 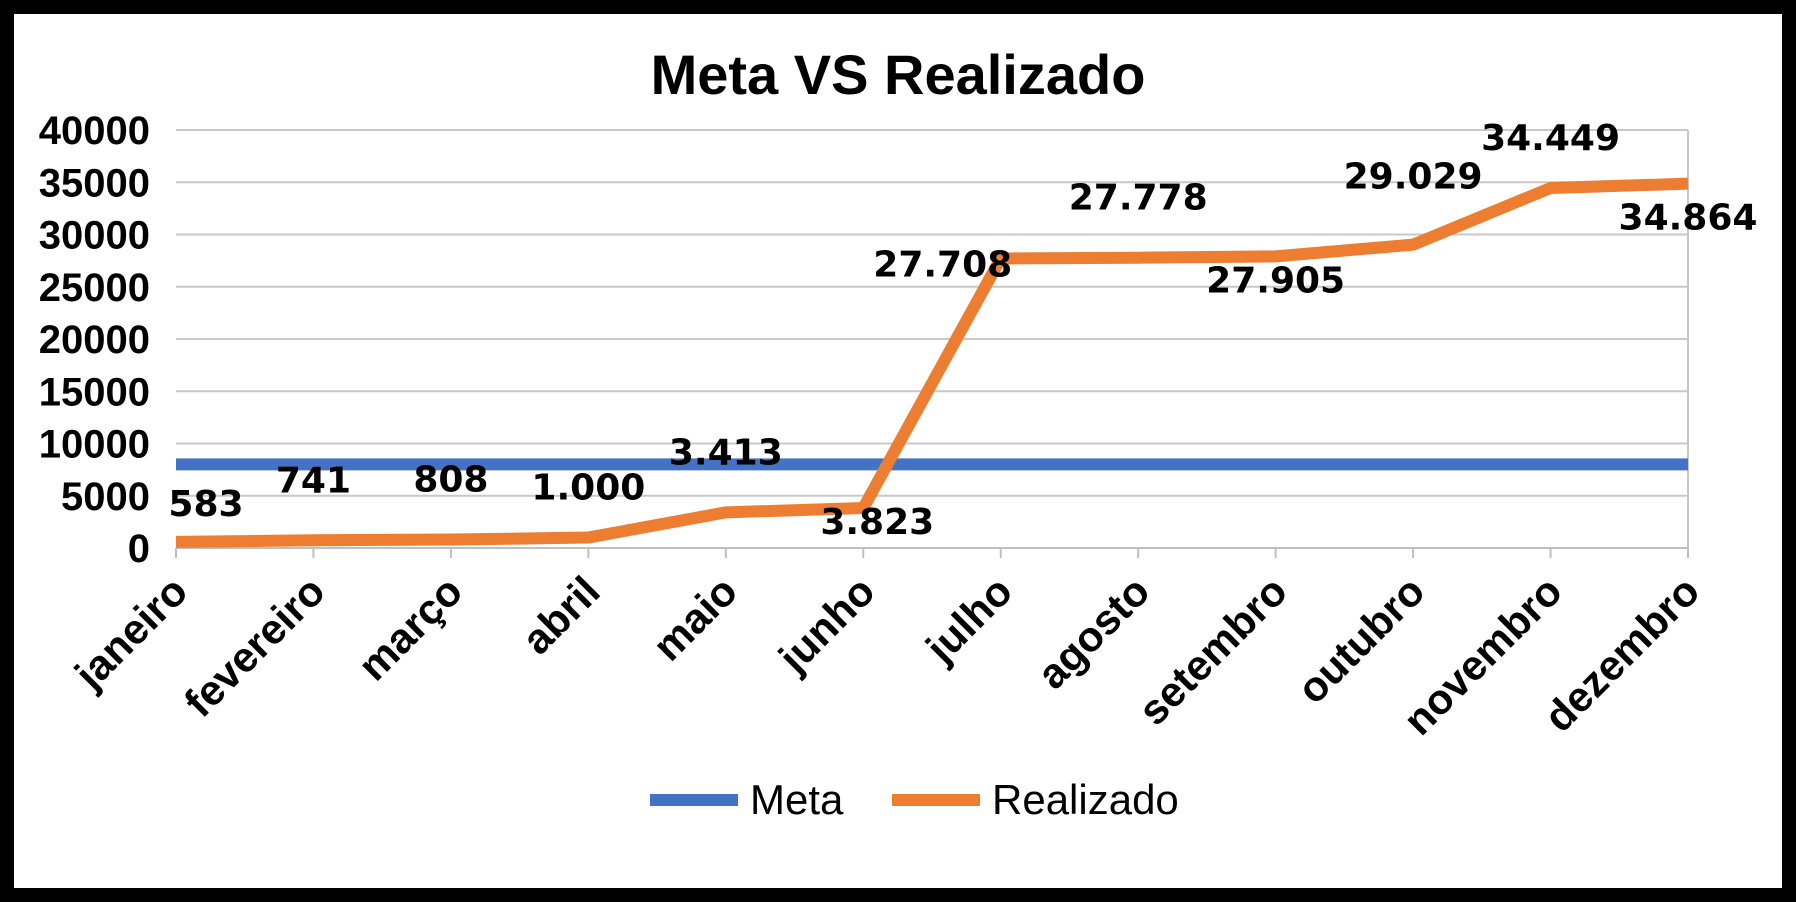 I want to click on x-tick-label: julho, so click(x=968, y=619).